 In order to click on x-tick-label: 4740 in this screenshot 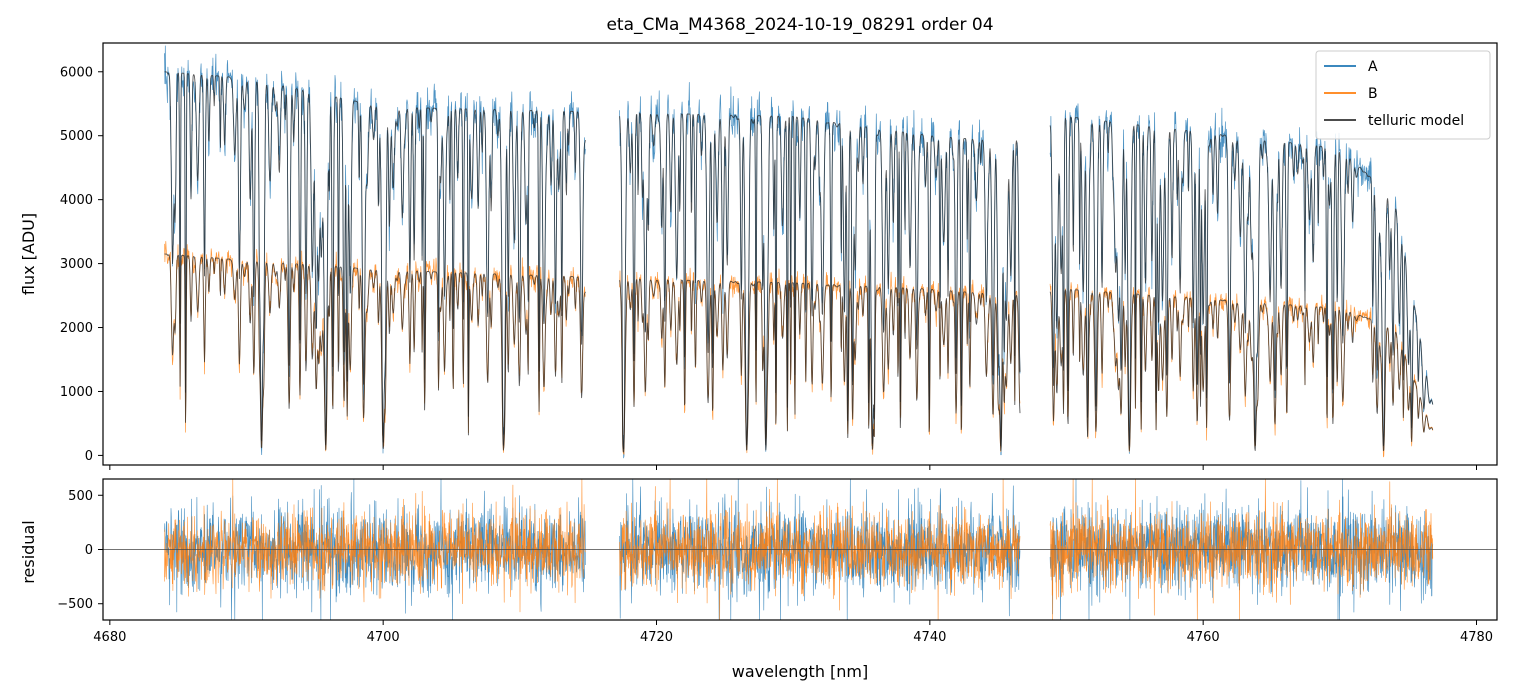, I will do `click(929, 637)`.